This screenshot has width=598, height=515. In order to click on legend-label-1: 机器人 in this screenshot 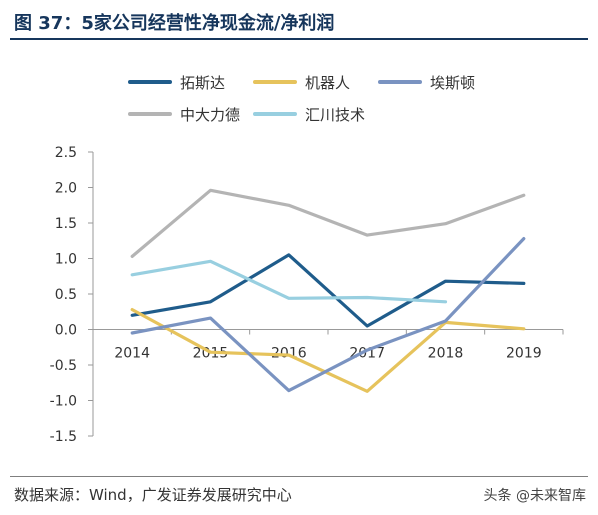, I will do `click(327, 83)`.